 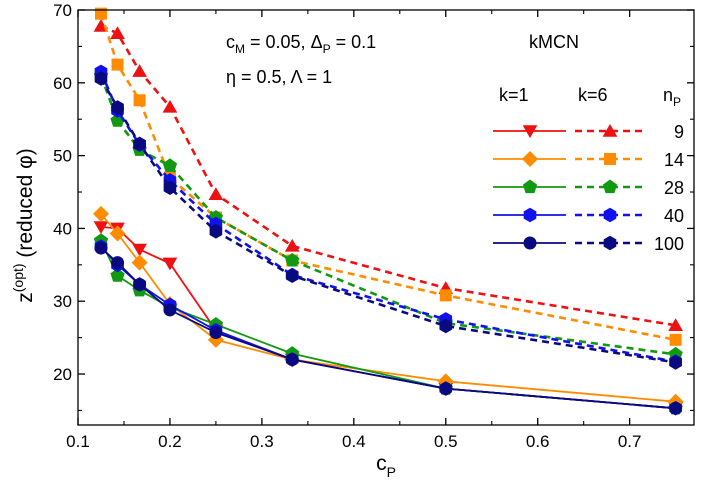 What do you see at coordinates (170, 441) in the screenshot?
I see `x-tick-label: 0.2` at bounding box center [170, 441].